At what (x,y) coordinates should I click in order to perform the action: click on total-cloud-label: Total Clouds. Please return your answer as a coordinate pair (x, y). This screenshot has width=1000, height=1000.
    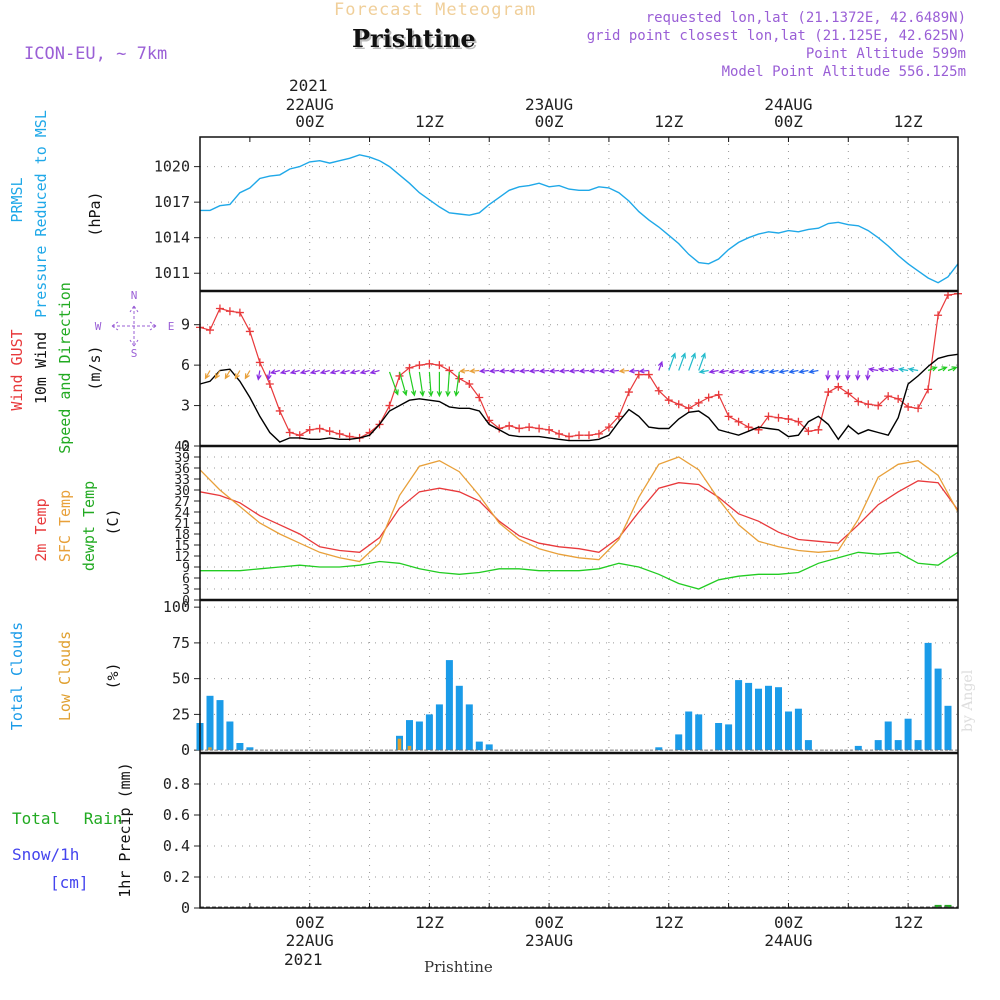
    Looking at the image, I should click on (17, 676).